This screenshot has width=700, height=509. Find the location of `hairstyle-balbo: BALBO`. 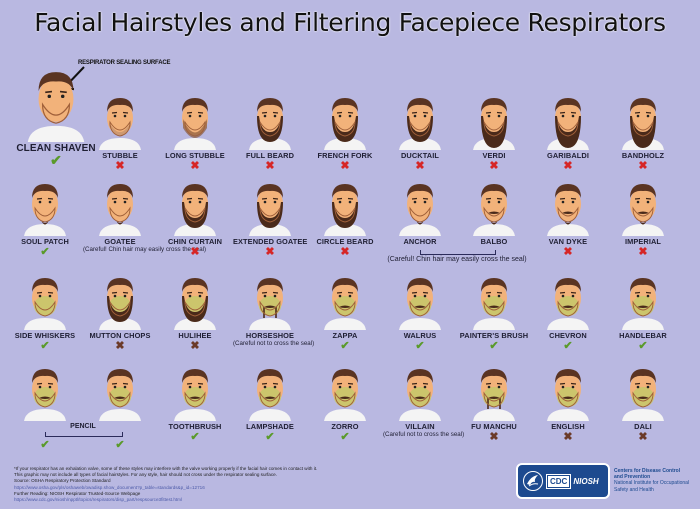

hairstyle-balbo: BALBO is located at coordinates (494, 209).